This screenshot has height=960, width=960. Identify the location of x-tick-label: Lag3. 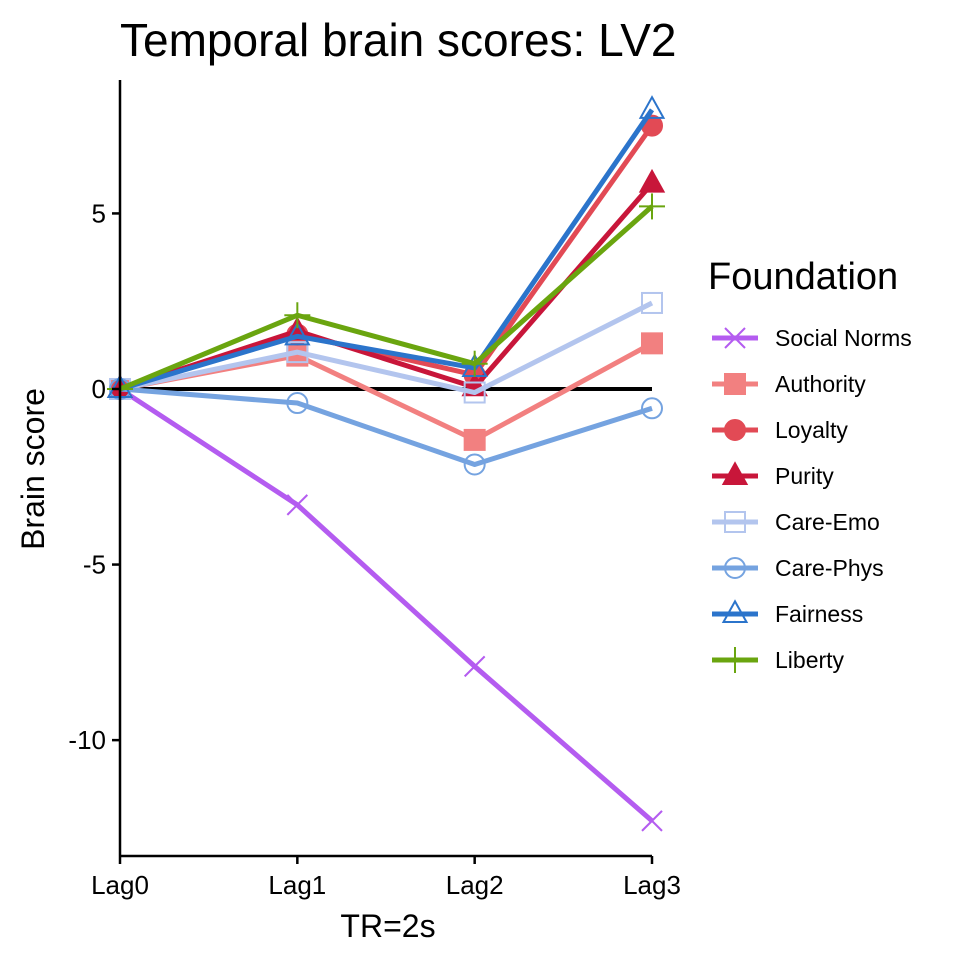
(652, 885).